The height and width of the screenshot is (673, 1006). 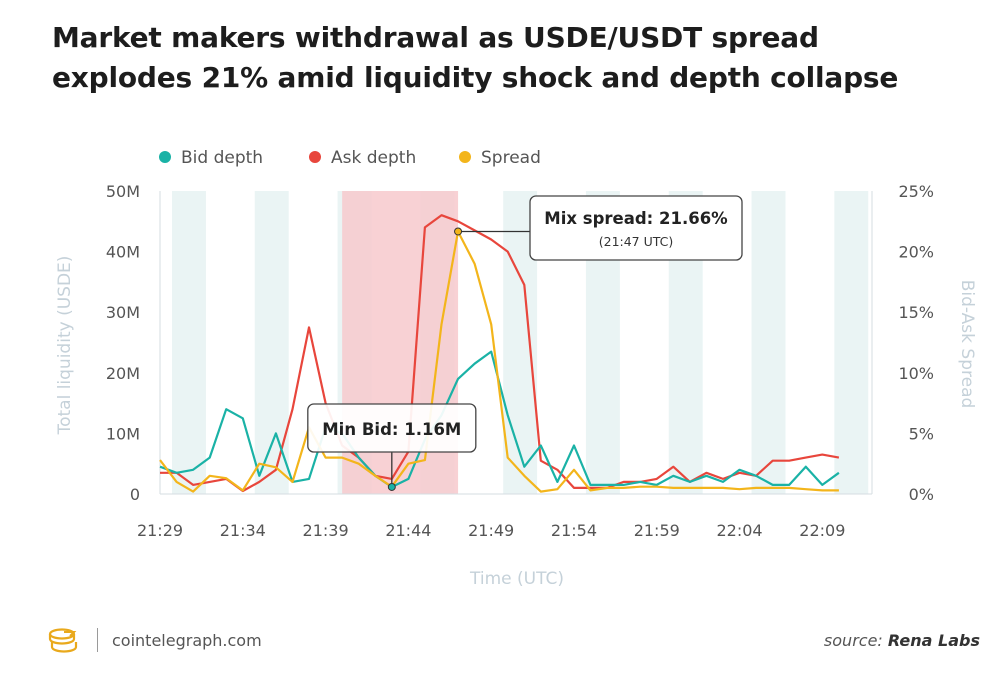 What do you see at coordinates (135, 494) in the screenshot?
I see `y-left-tick-label: 0` at bounding box center [135, 494].